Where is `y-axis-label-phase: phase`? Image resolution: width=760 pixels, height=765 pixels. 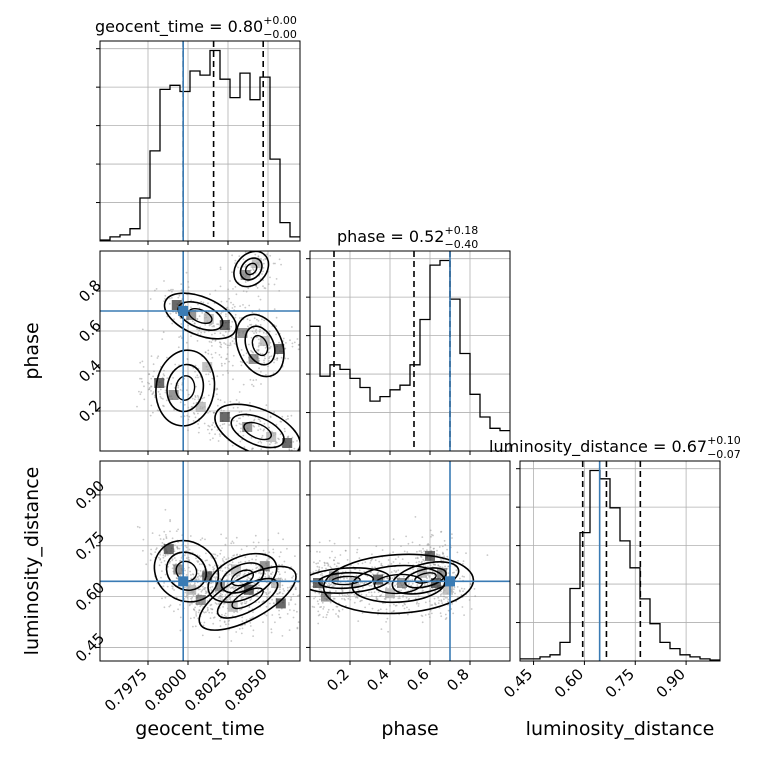
y-axis-label-phase: phase is located at coordinates (32, 350).